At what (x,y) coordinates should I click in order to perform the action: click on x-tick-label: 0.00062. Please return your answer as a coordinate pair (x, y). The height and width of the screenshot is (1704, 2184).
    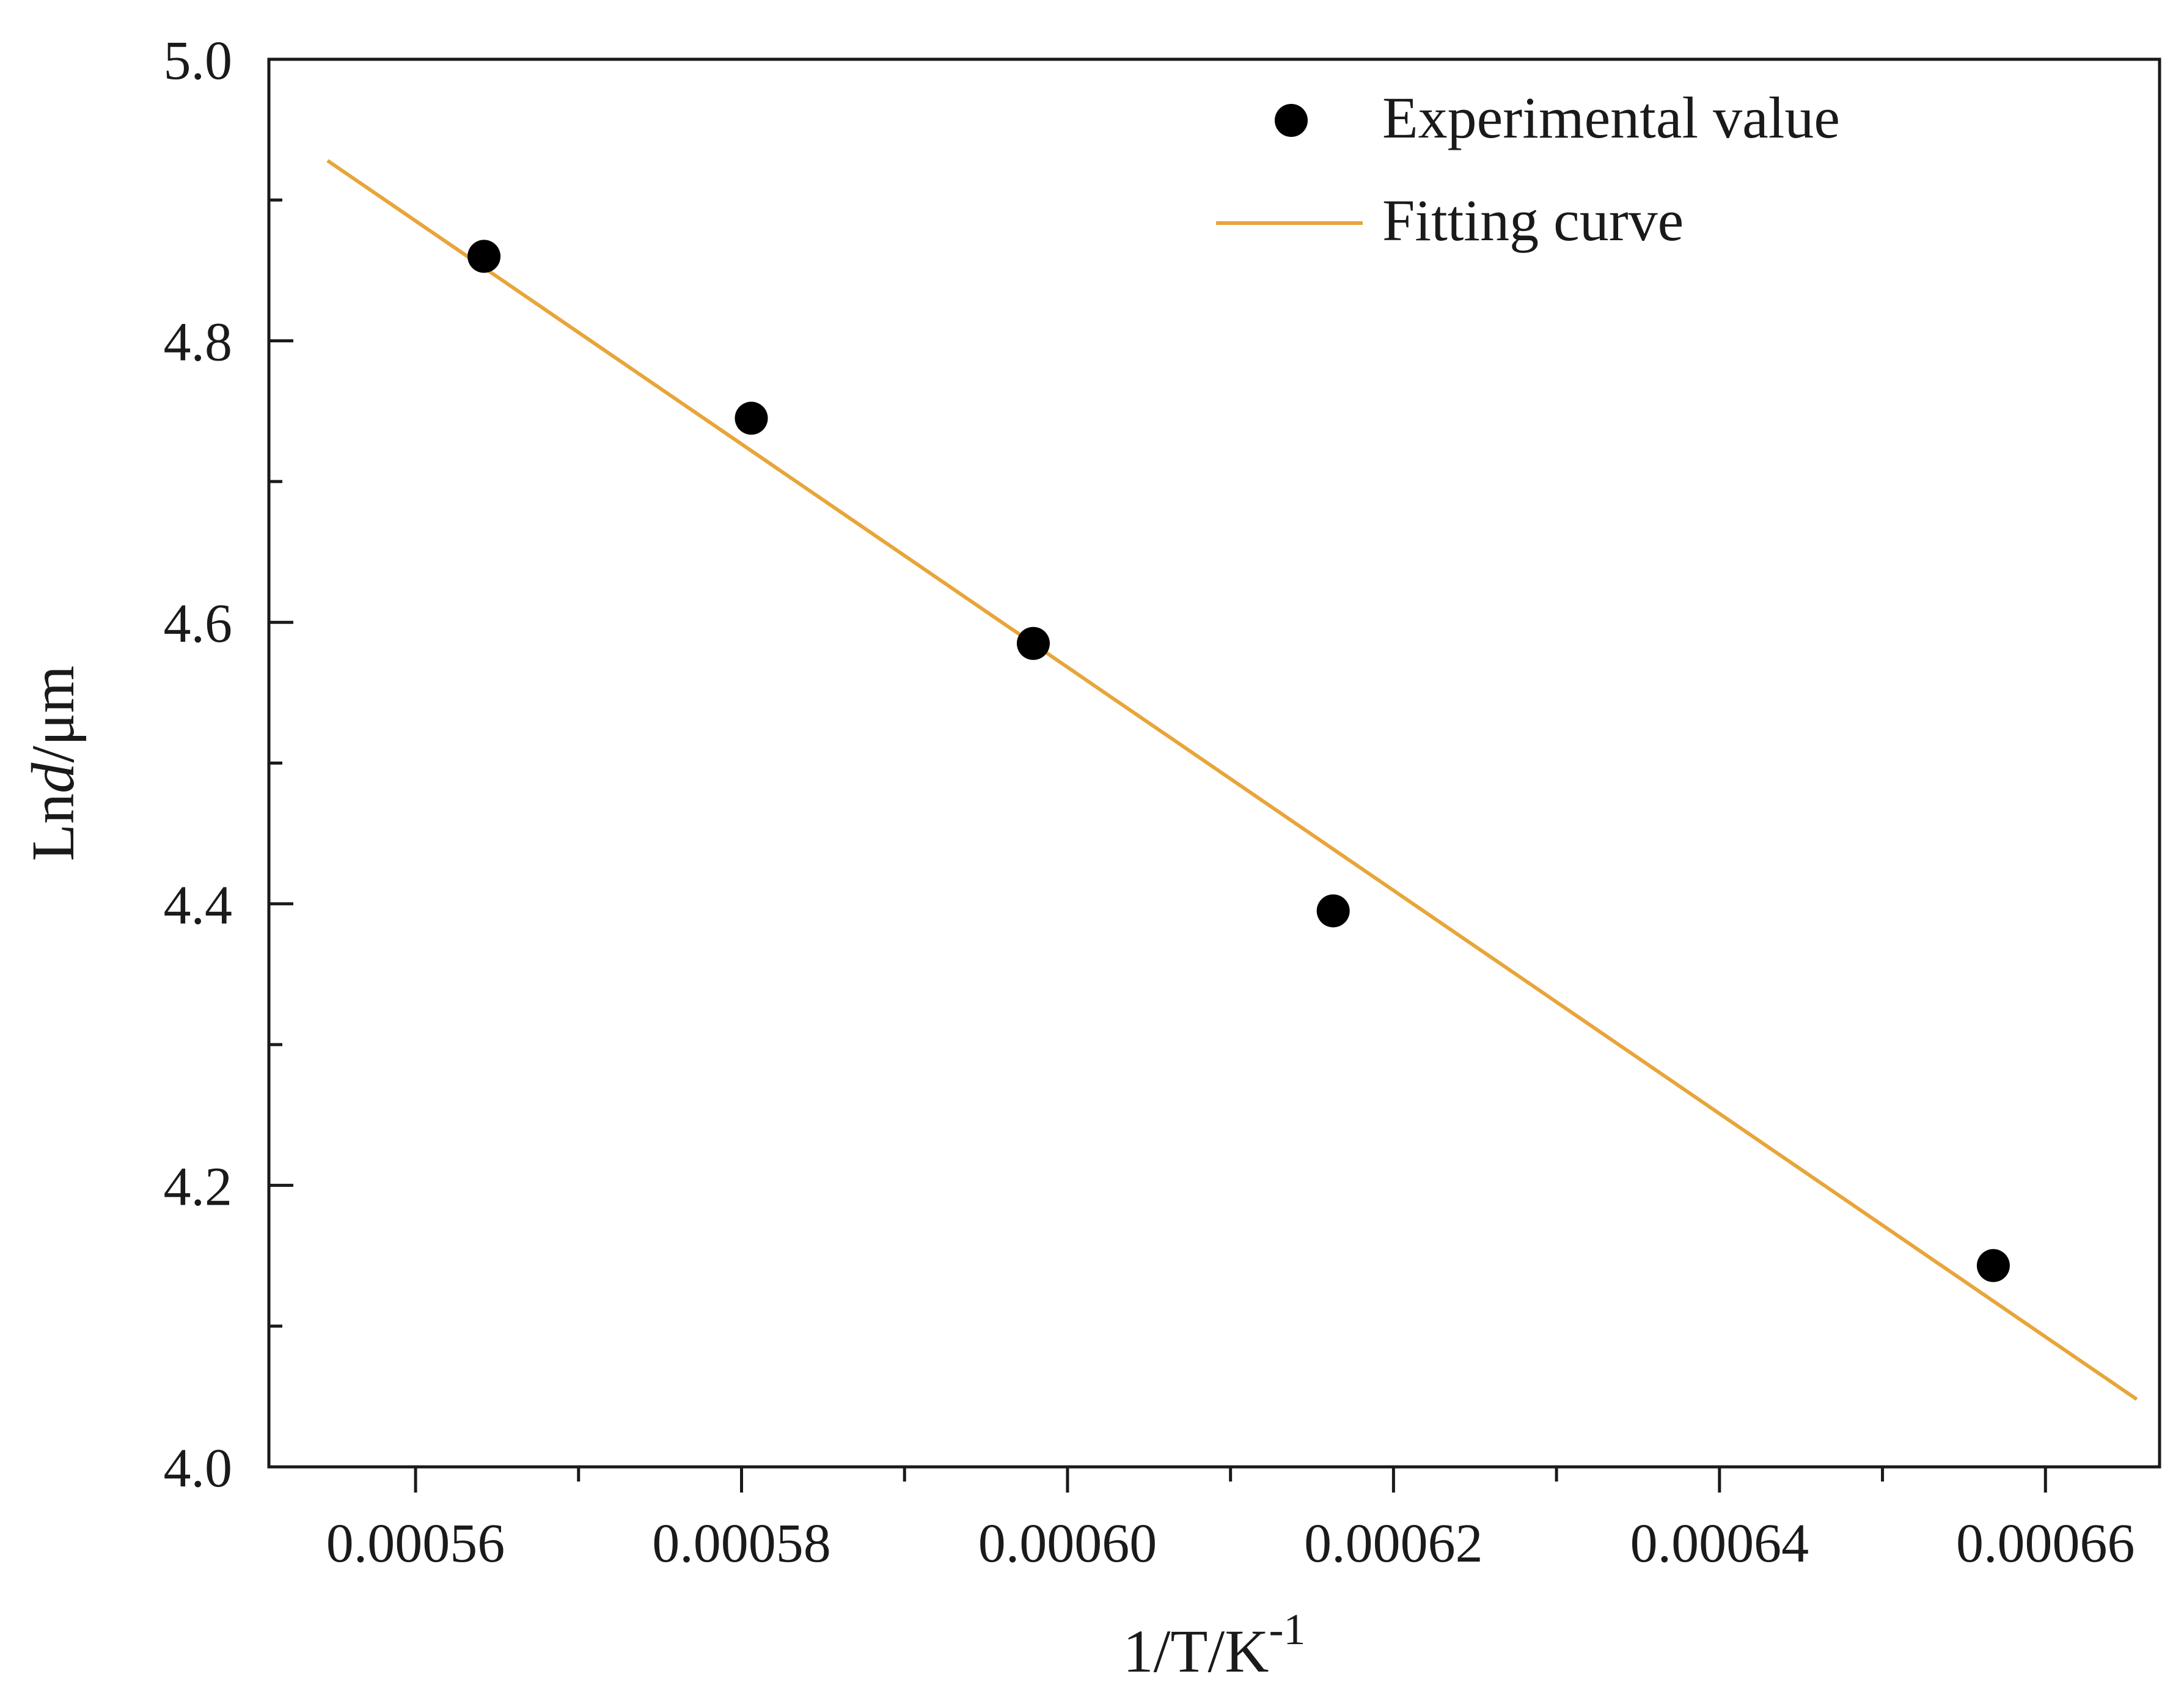
    Looking at the image, I should click on (1393, 1543).